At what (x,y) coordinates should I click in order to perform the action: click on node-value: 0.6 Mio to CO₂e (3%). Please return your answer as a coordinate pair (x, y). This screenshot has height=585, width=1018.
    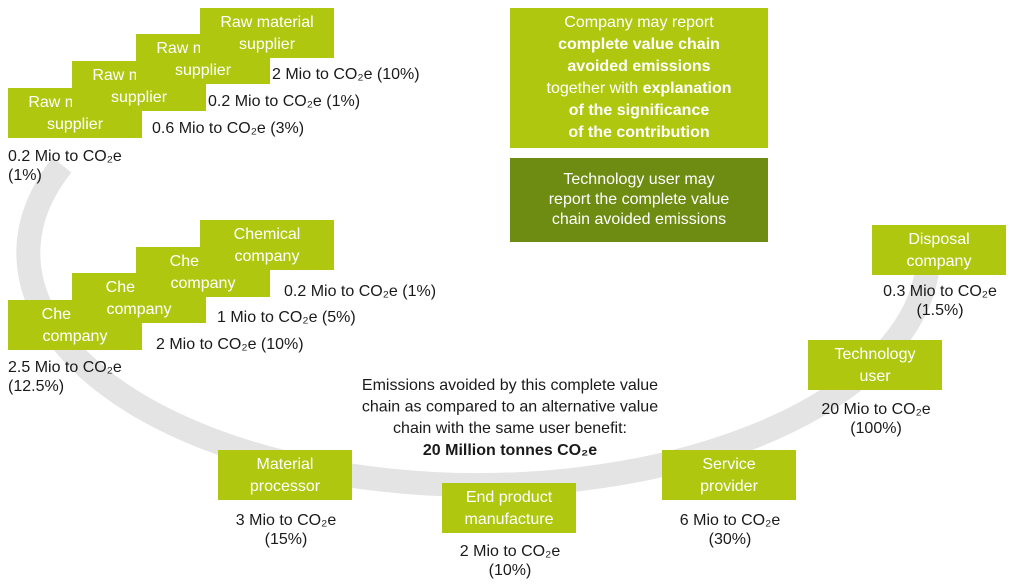
    Looking at the image, I should click on (228, 128).